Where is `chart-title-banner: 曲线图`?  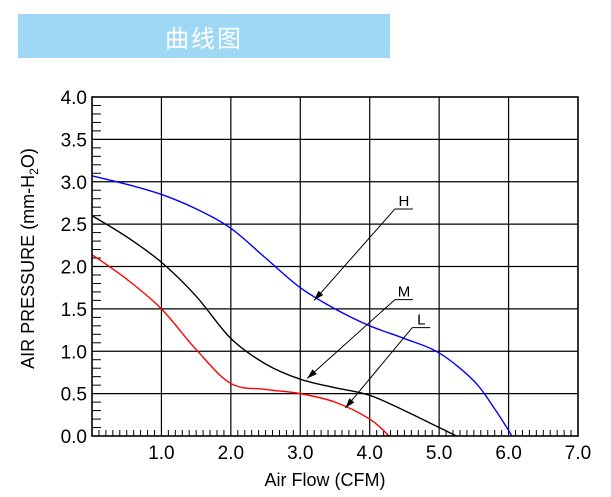
chart-title-banner: 曲线图 is located at coordinates (204, 36).